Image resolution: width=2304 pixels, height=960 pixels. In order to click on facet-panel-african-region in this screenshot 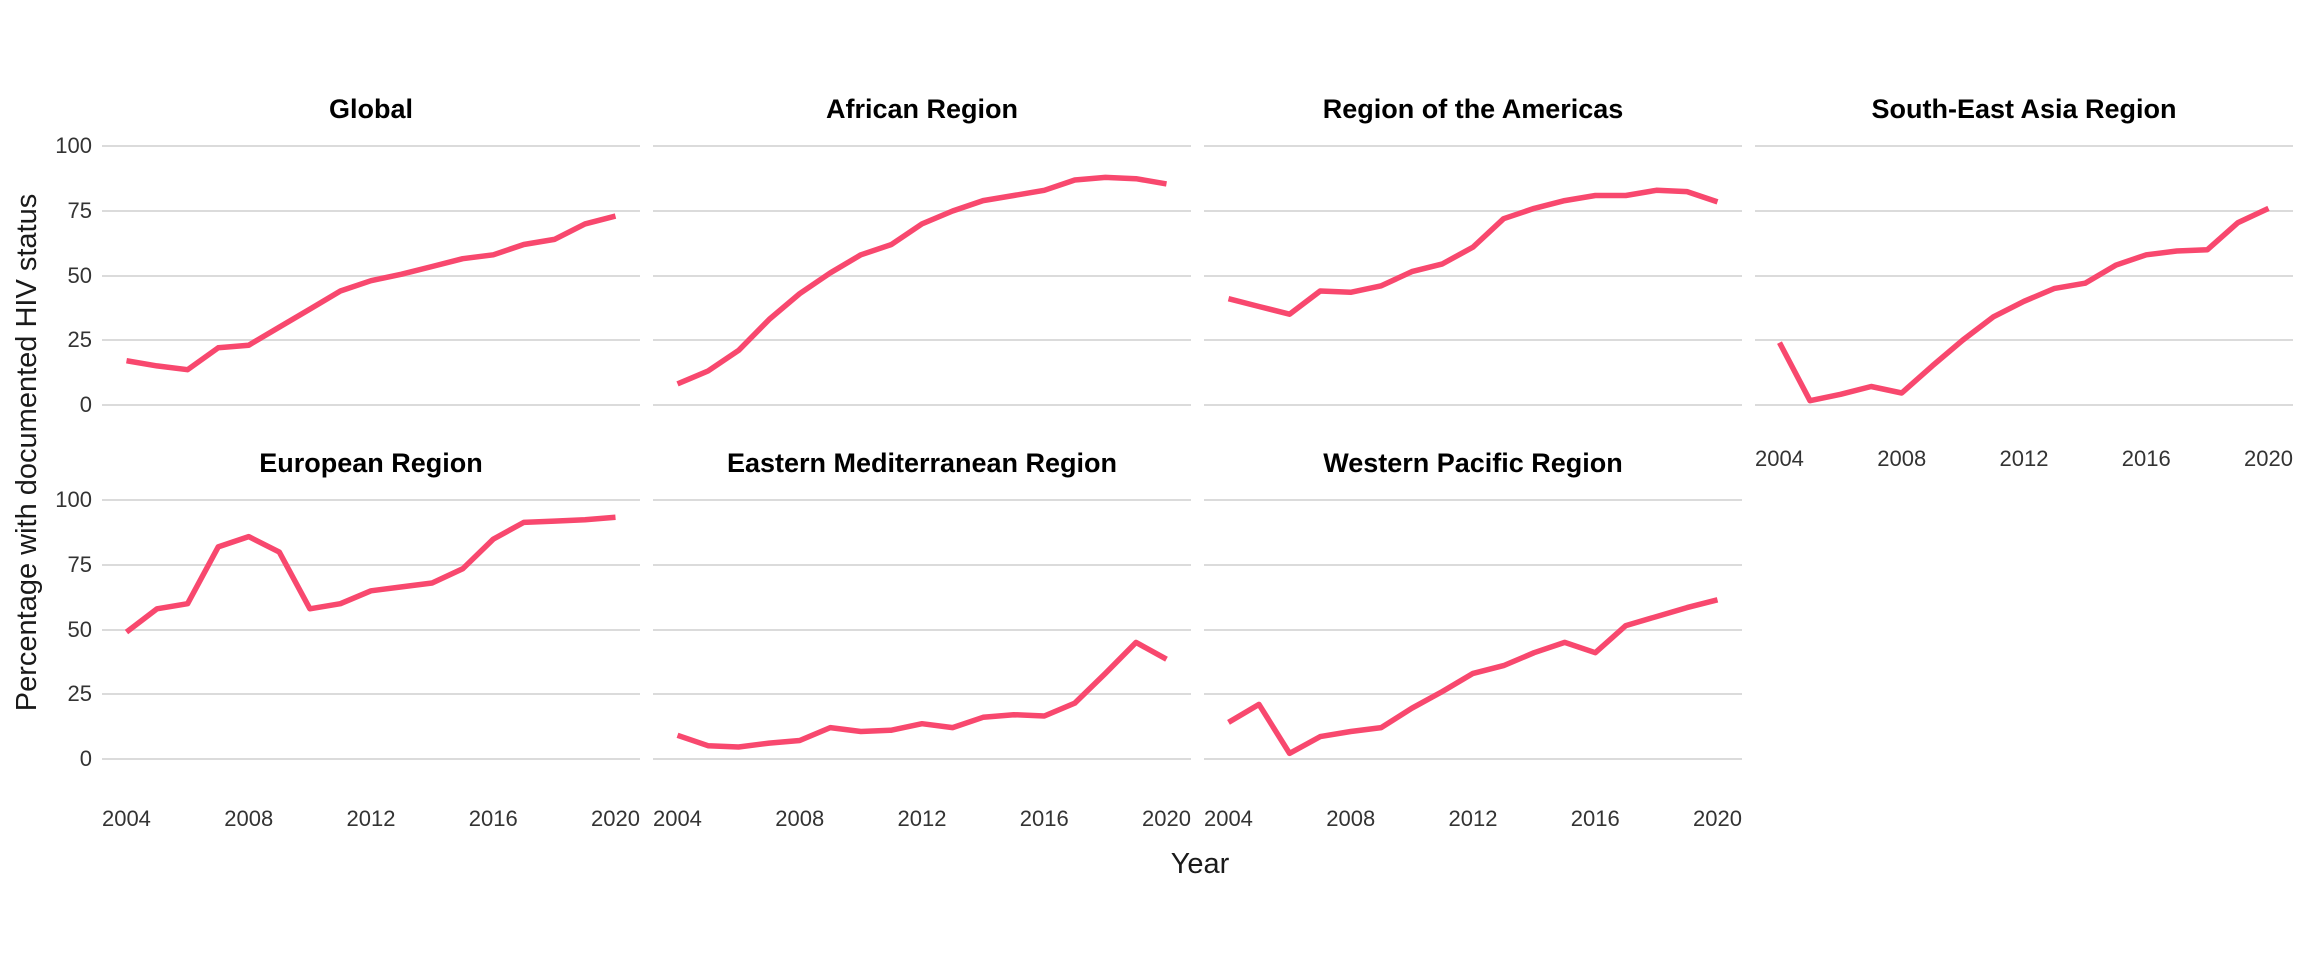, I will do `click(922, 275)`.